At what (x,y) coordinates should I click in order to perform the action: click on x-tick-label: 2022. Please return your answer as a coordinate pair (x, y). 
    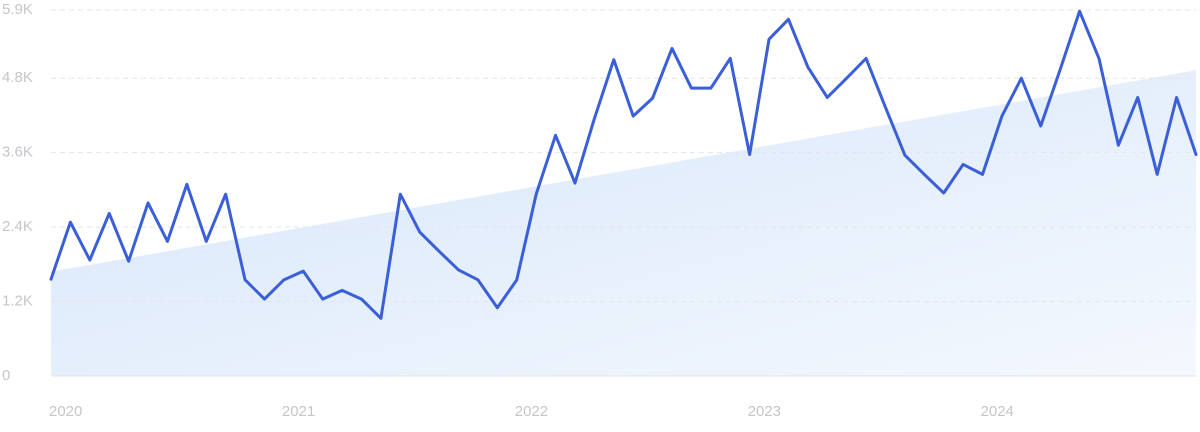
    Looking at the image, I should click on (531, 411).